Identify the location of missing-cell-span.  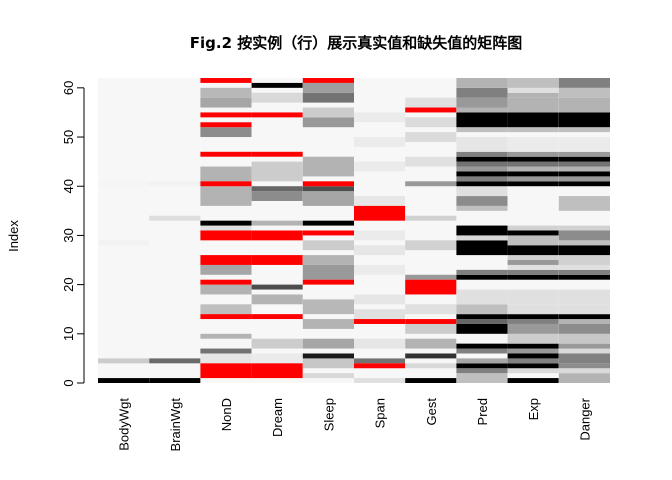
(380, 366).